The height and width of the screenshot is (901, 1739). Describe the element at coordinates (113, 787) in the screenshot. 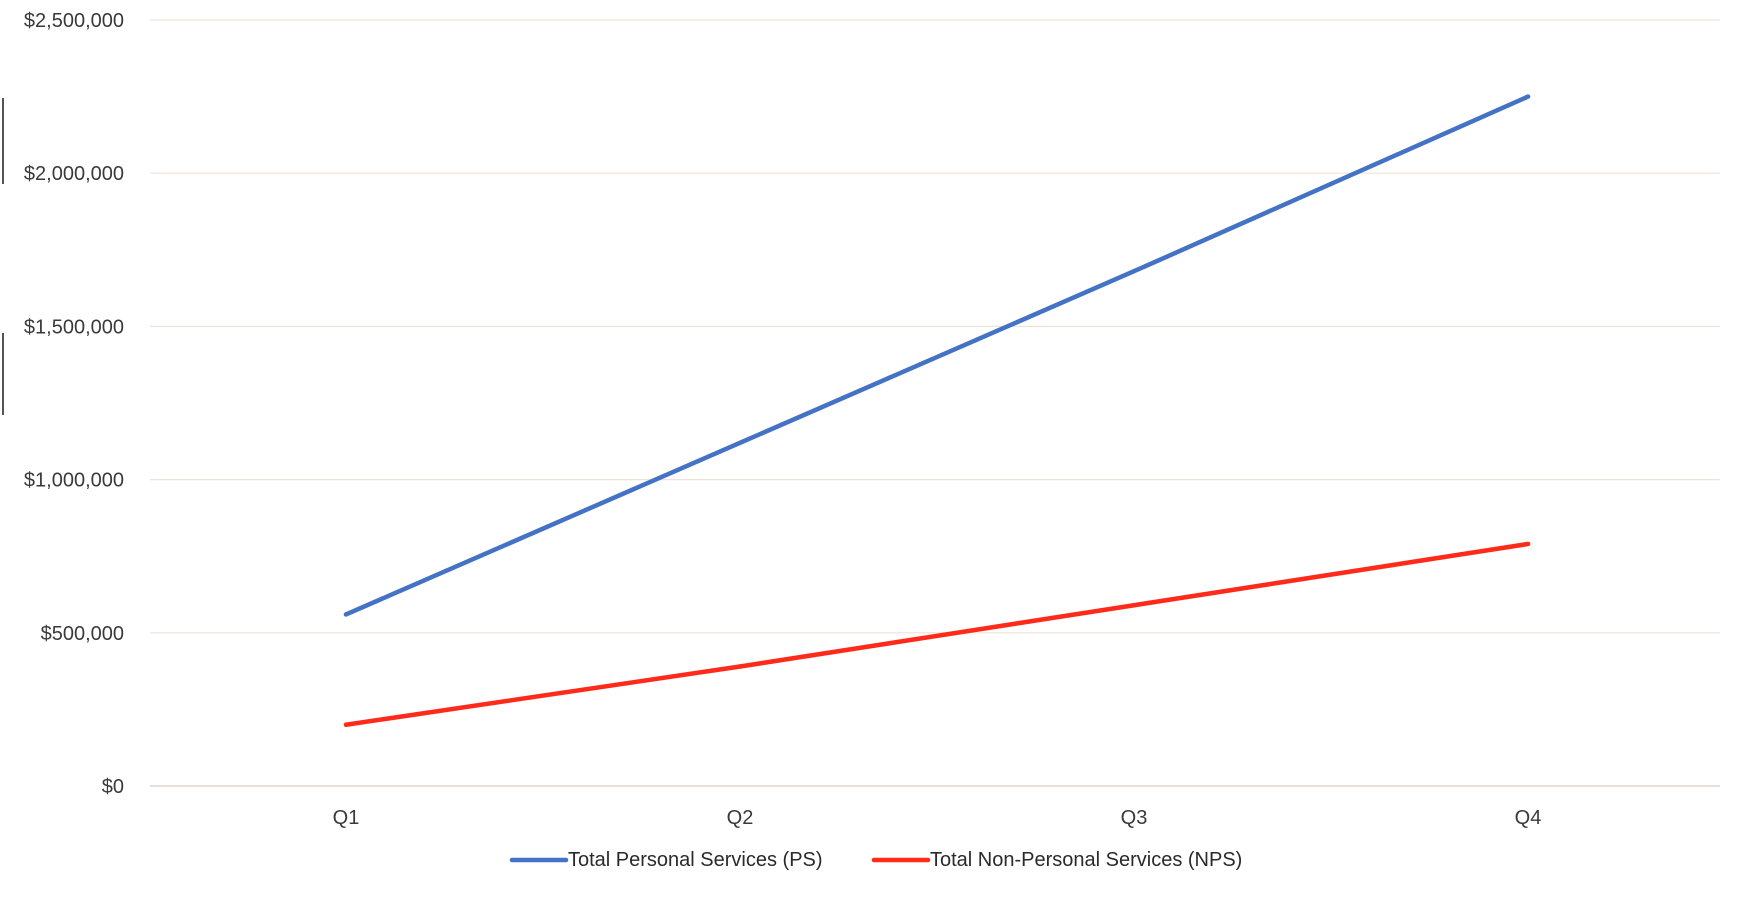

I see `y-tick-label: $0` at that location.